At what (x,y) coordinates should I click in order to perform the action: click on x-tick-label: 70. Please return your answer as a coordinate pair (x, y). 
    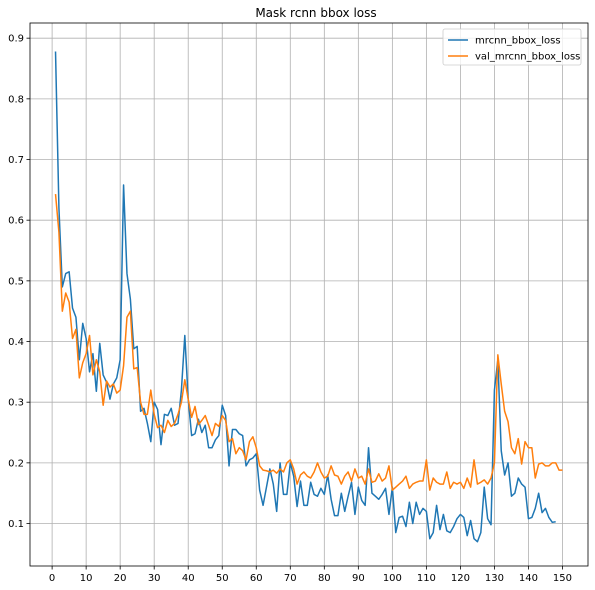
    Looking at the image, I should click on (290, 578).